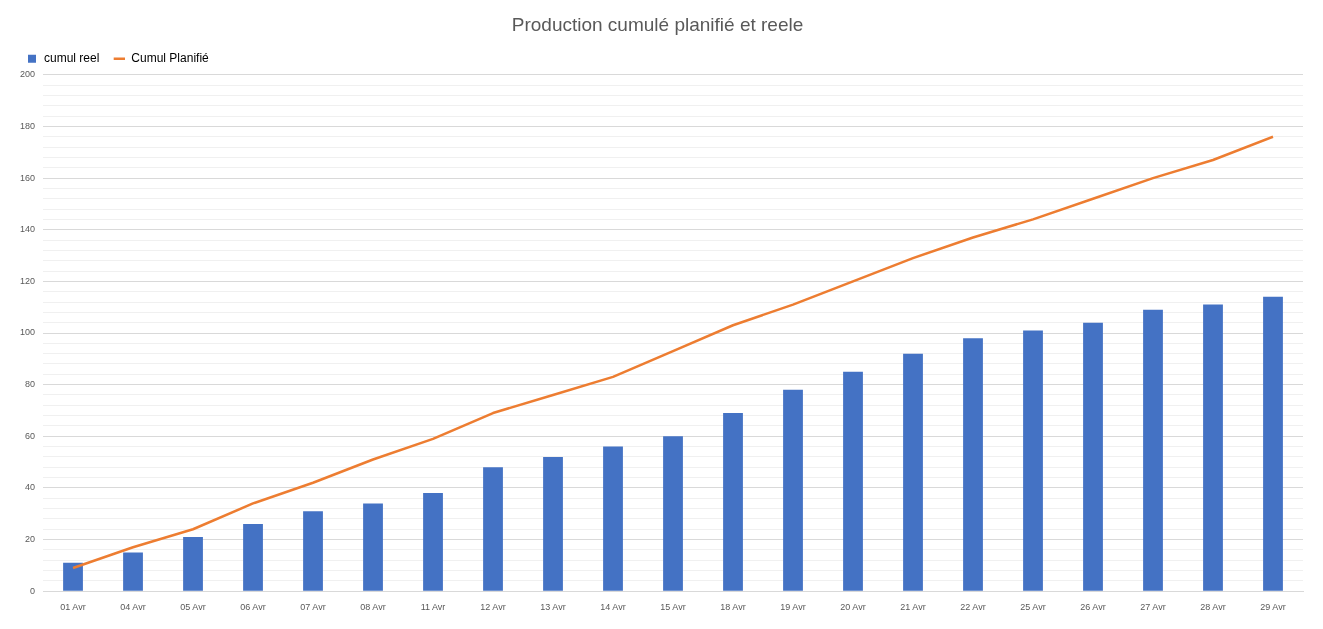 The height and width of the screenshot is (629, 1323). Describe the element at coordinates (30, 487) in the screenshot. I see `y-tick-label: 40` at that location.